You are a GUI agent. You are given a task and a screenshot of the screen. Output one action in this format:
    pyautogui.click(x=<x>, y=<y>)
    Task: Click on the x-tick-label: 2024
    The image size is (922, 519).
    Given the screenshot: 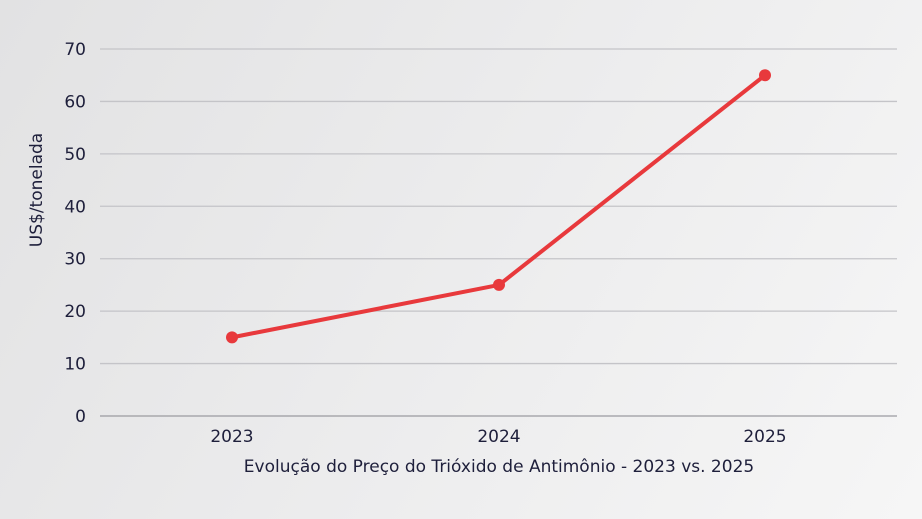 What is the action you would take?
    pyautogui.click(x=498, y=437)
    